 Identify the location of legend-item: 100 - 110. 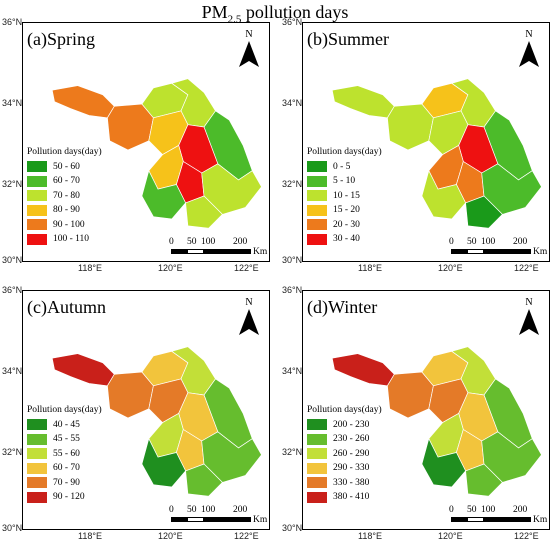
(64, 239).